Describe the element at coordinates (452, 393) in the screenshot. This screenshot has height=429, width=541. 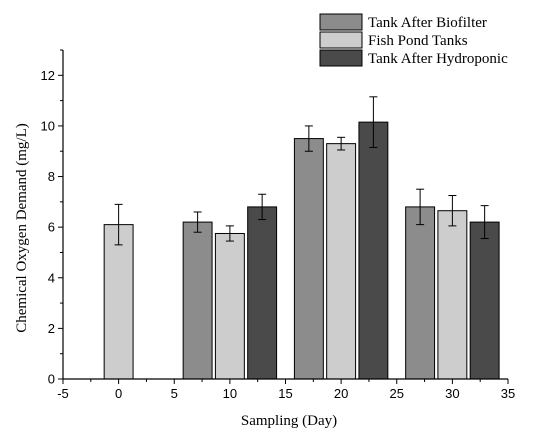
I see `x-tick-label-7: 30` at that location.